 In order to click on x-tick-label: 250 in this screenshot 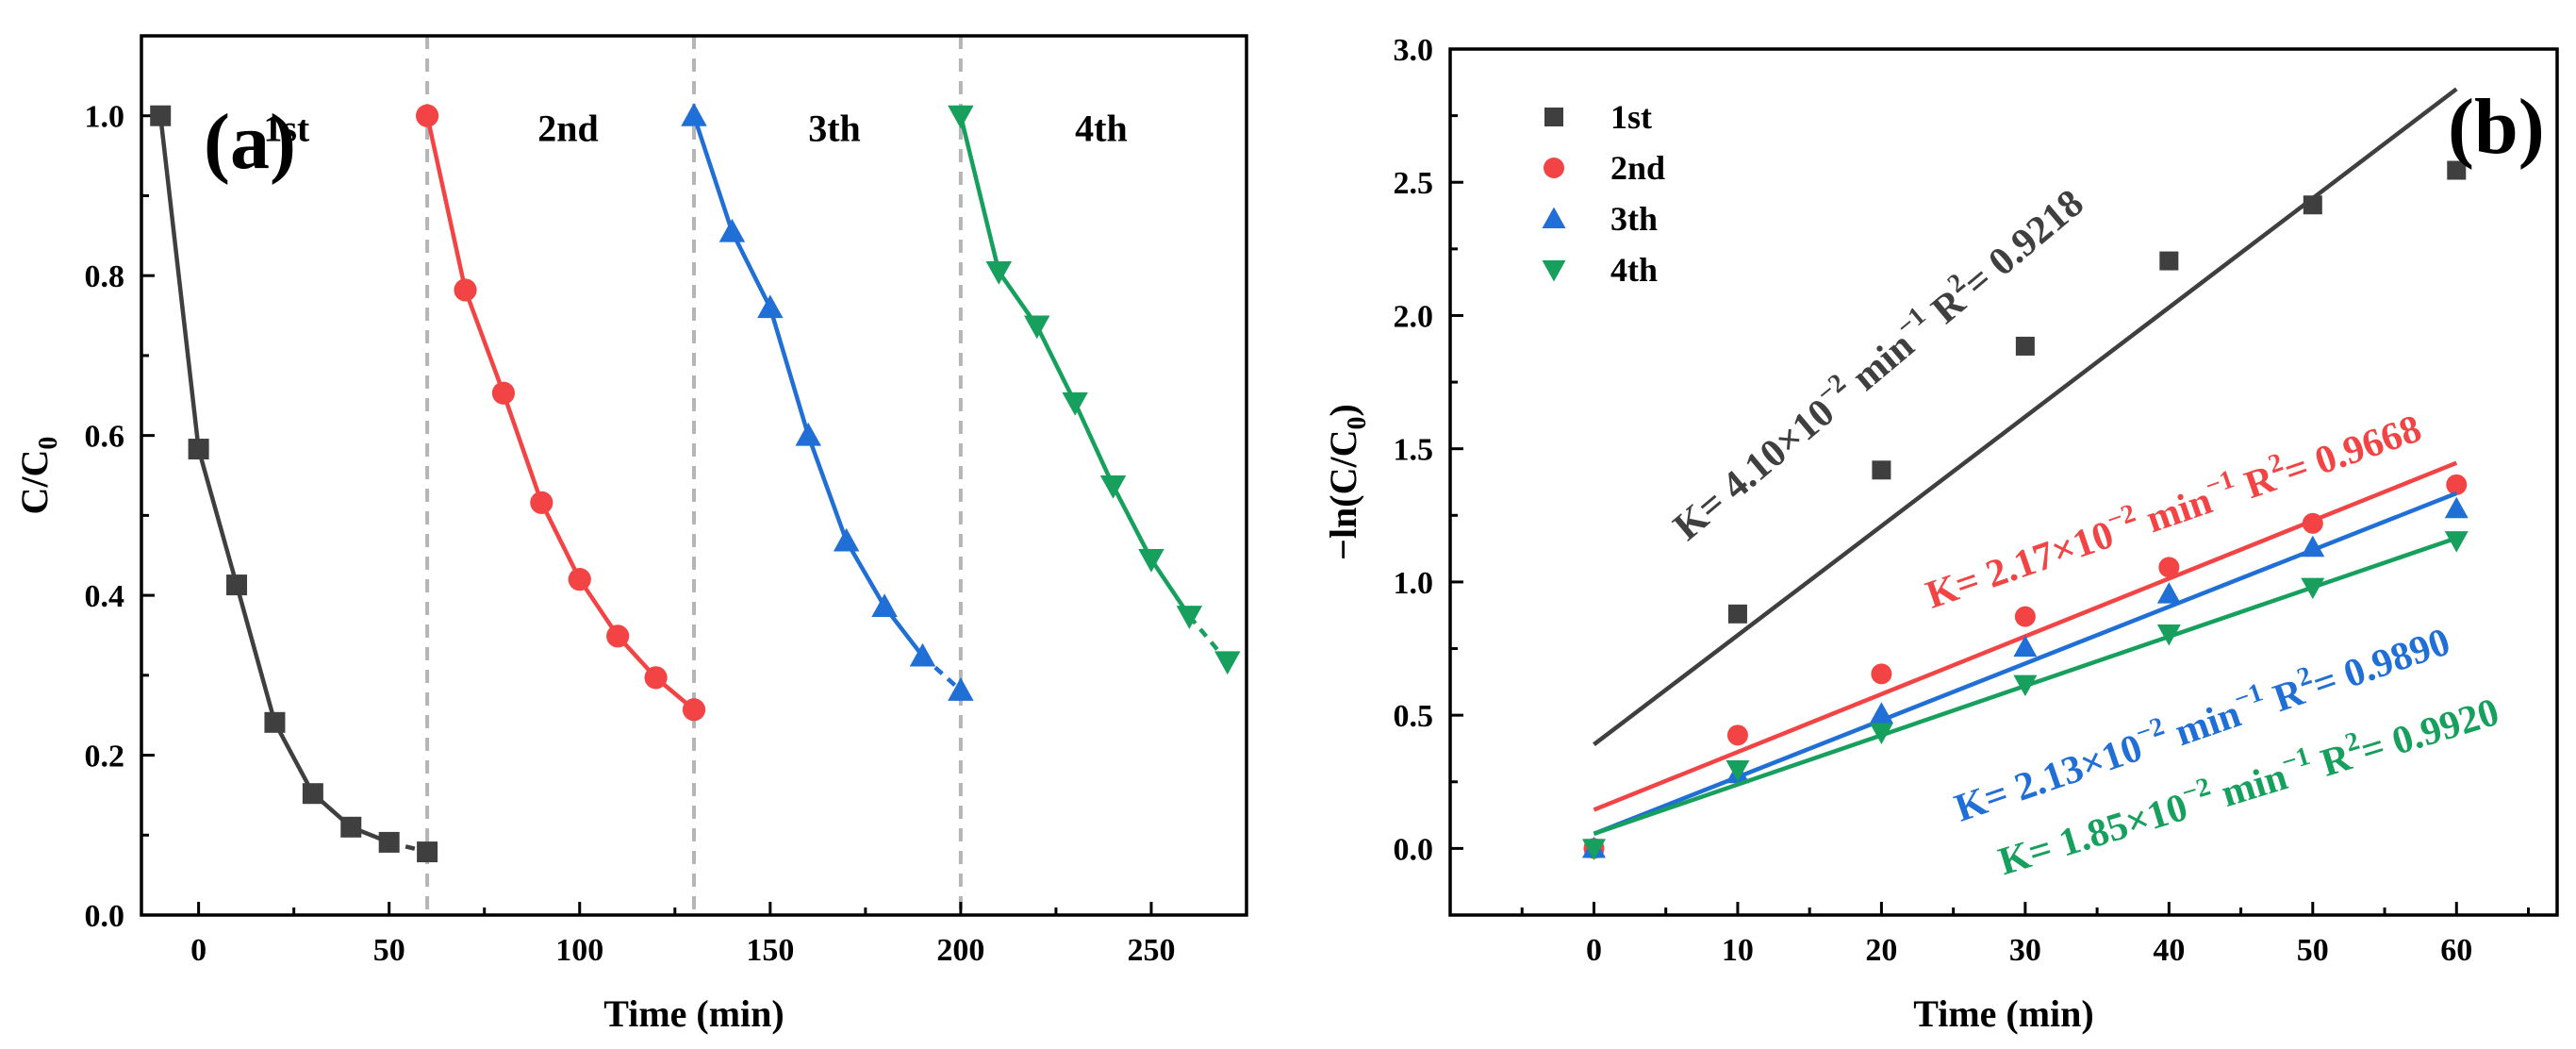, I will do `click(1151, 950)`.